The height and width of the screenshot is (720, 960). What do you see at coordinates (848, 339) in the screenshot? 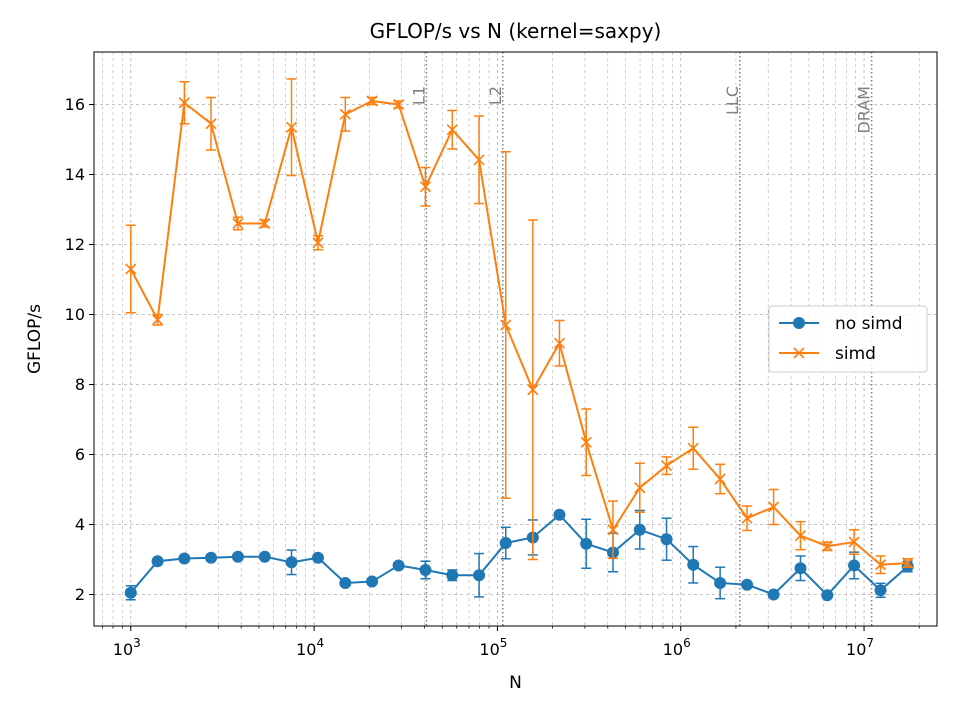
I see `legend: no simd simd` at bounding box center [848, 339].